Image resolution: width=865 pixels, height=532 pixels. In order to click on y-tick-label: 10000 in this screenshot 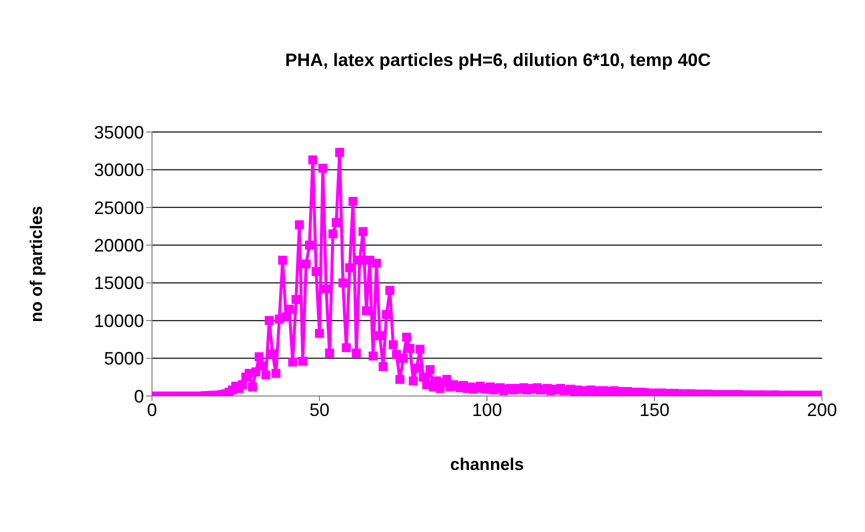, I will do `click(119, 320)`.